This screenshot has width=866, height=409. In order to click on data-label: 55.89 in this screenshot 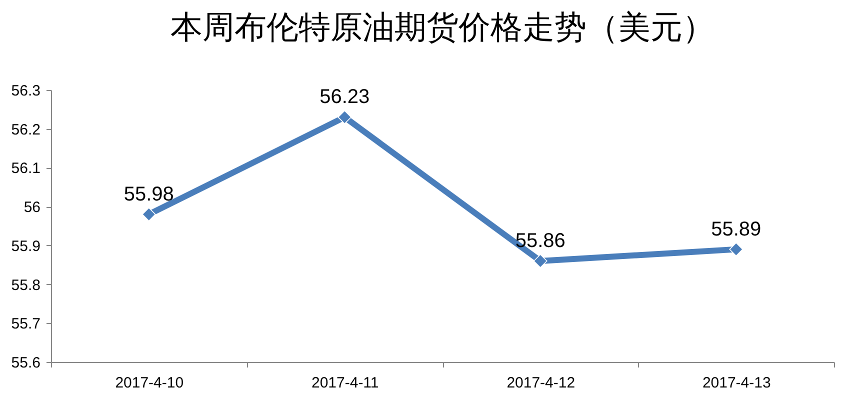, I will do `click(736, 229)`.